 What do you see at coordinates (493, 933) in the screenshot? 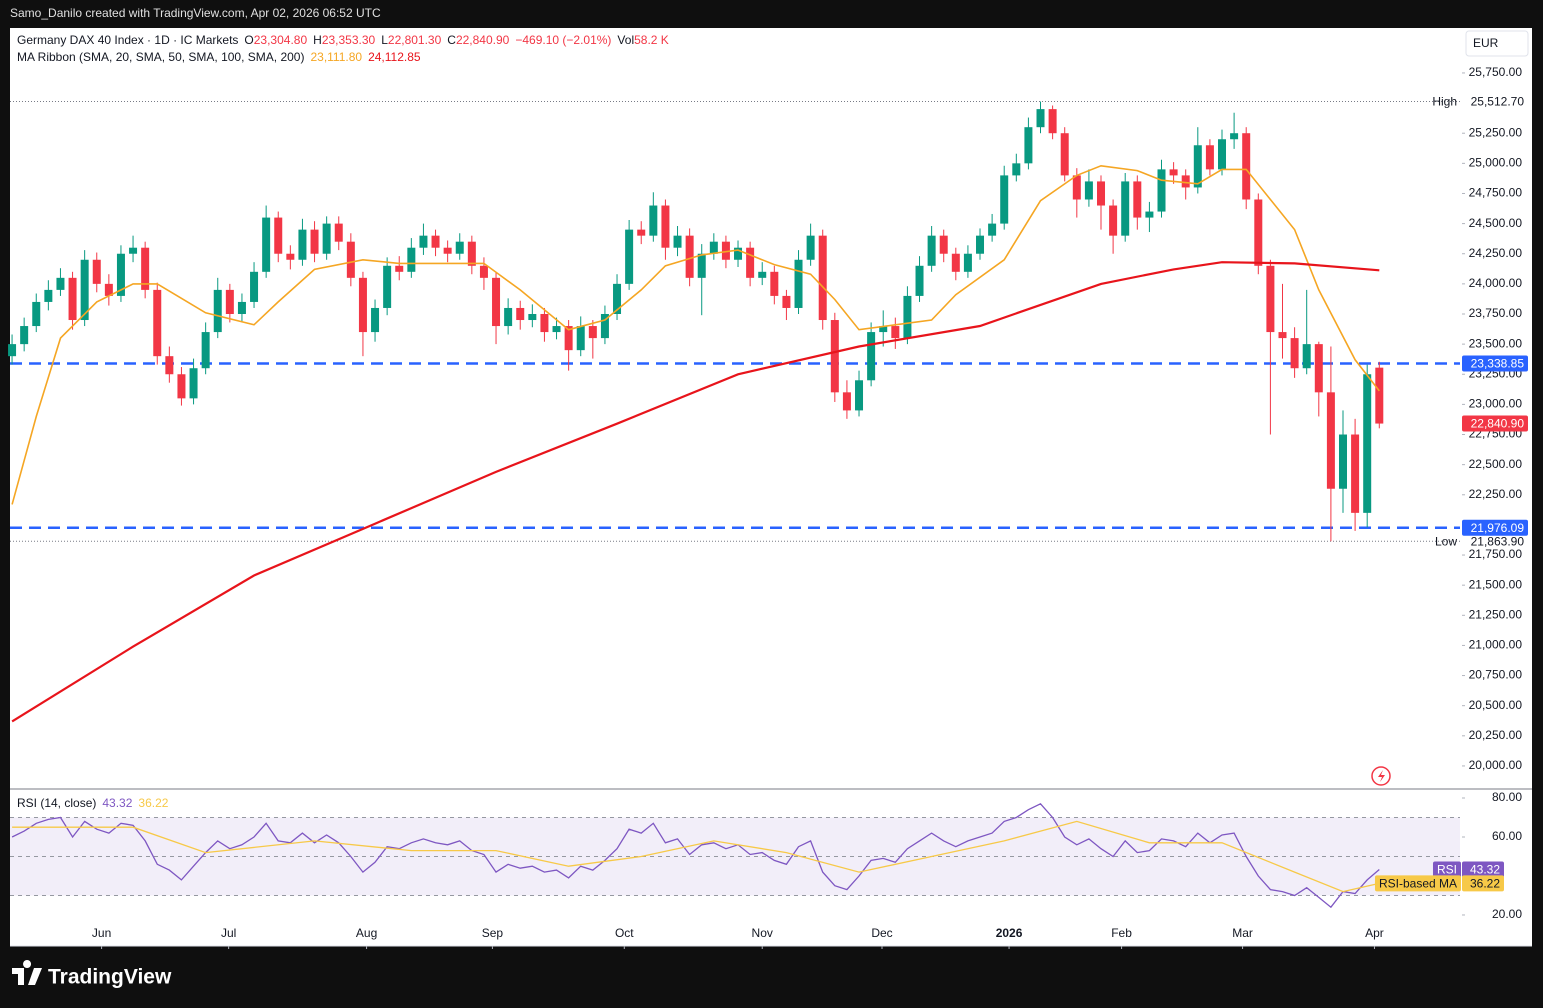
I see `x-tick-label: Sep` at bounding box center [493, 933].